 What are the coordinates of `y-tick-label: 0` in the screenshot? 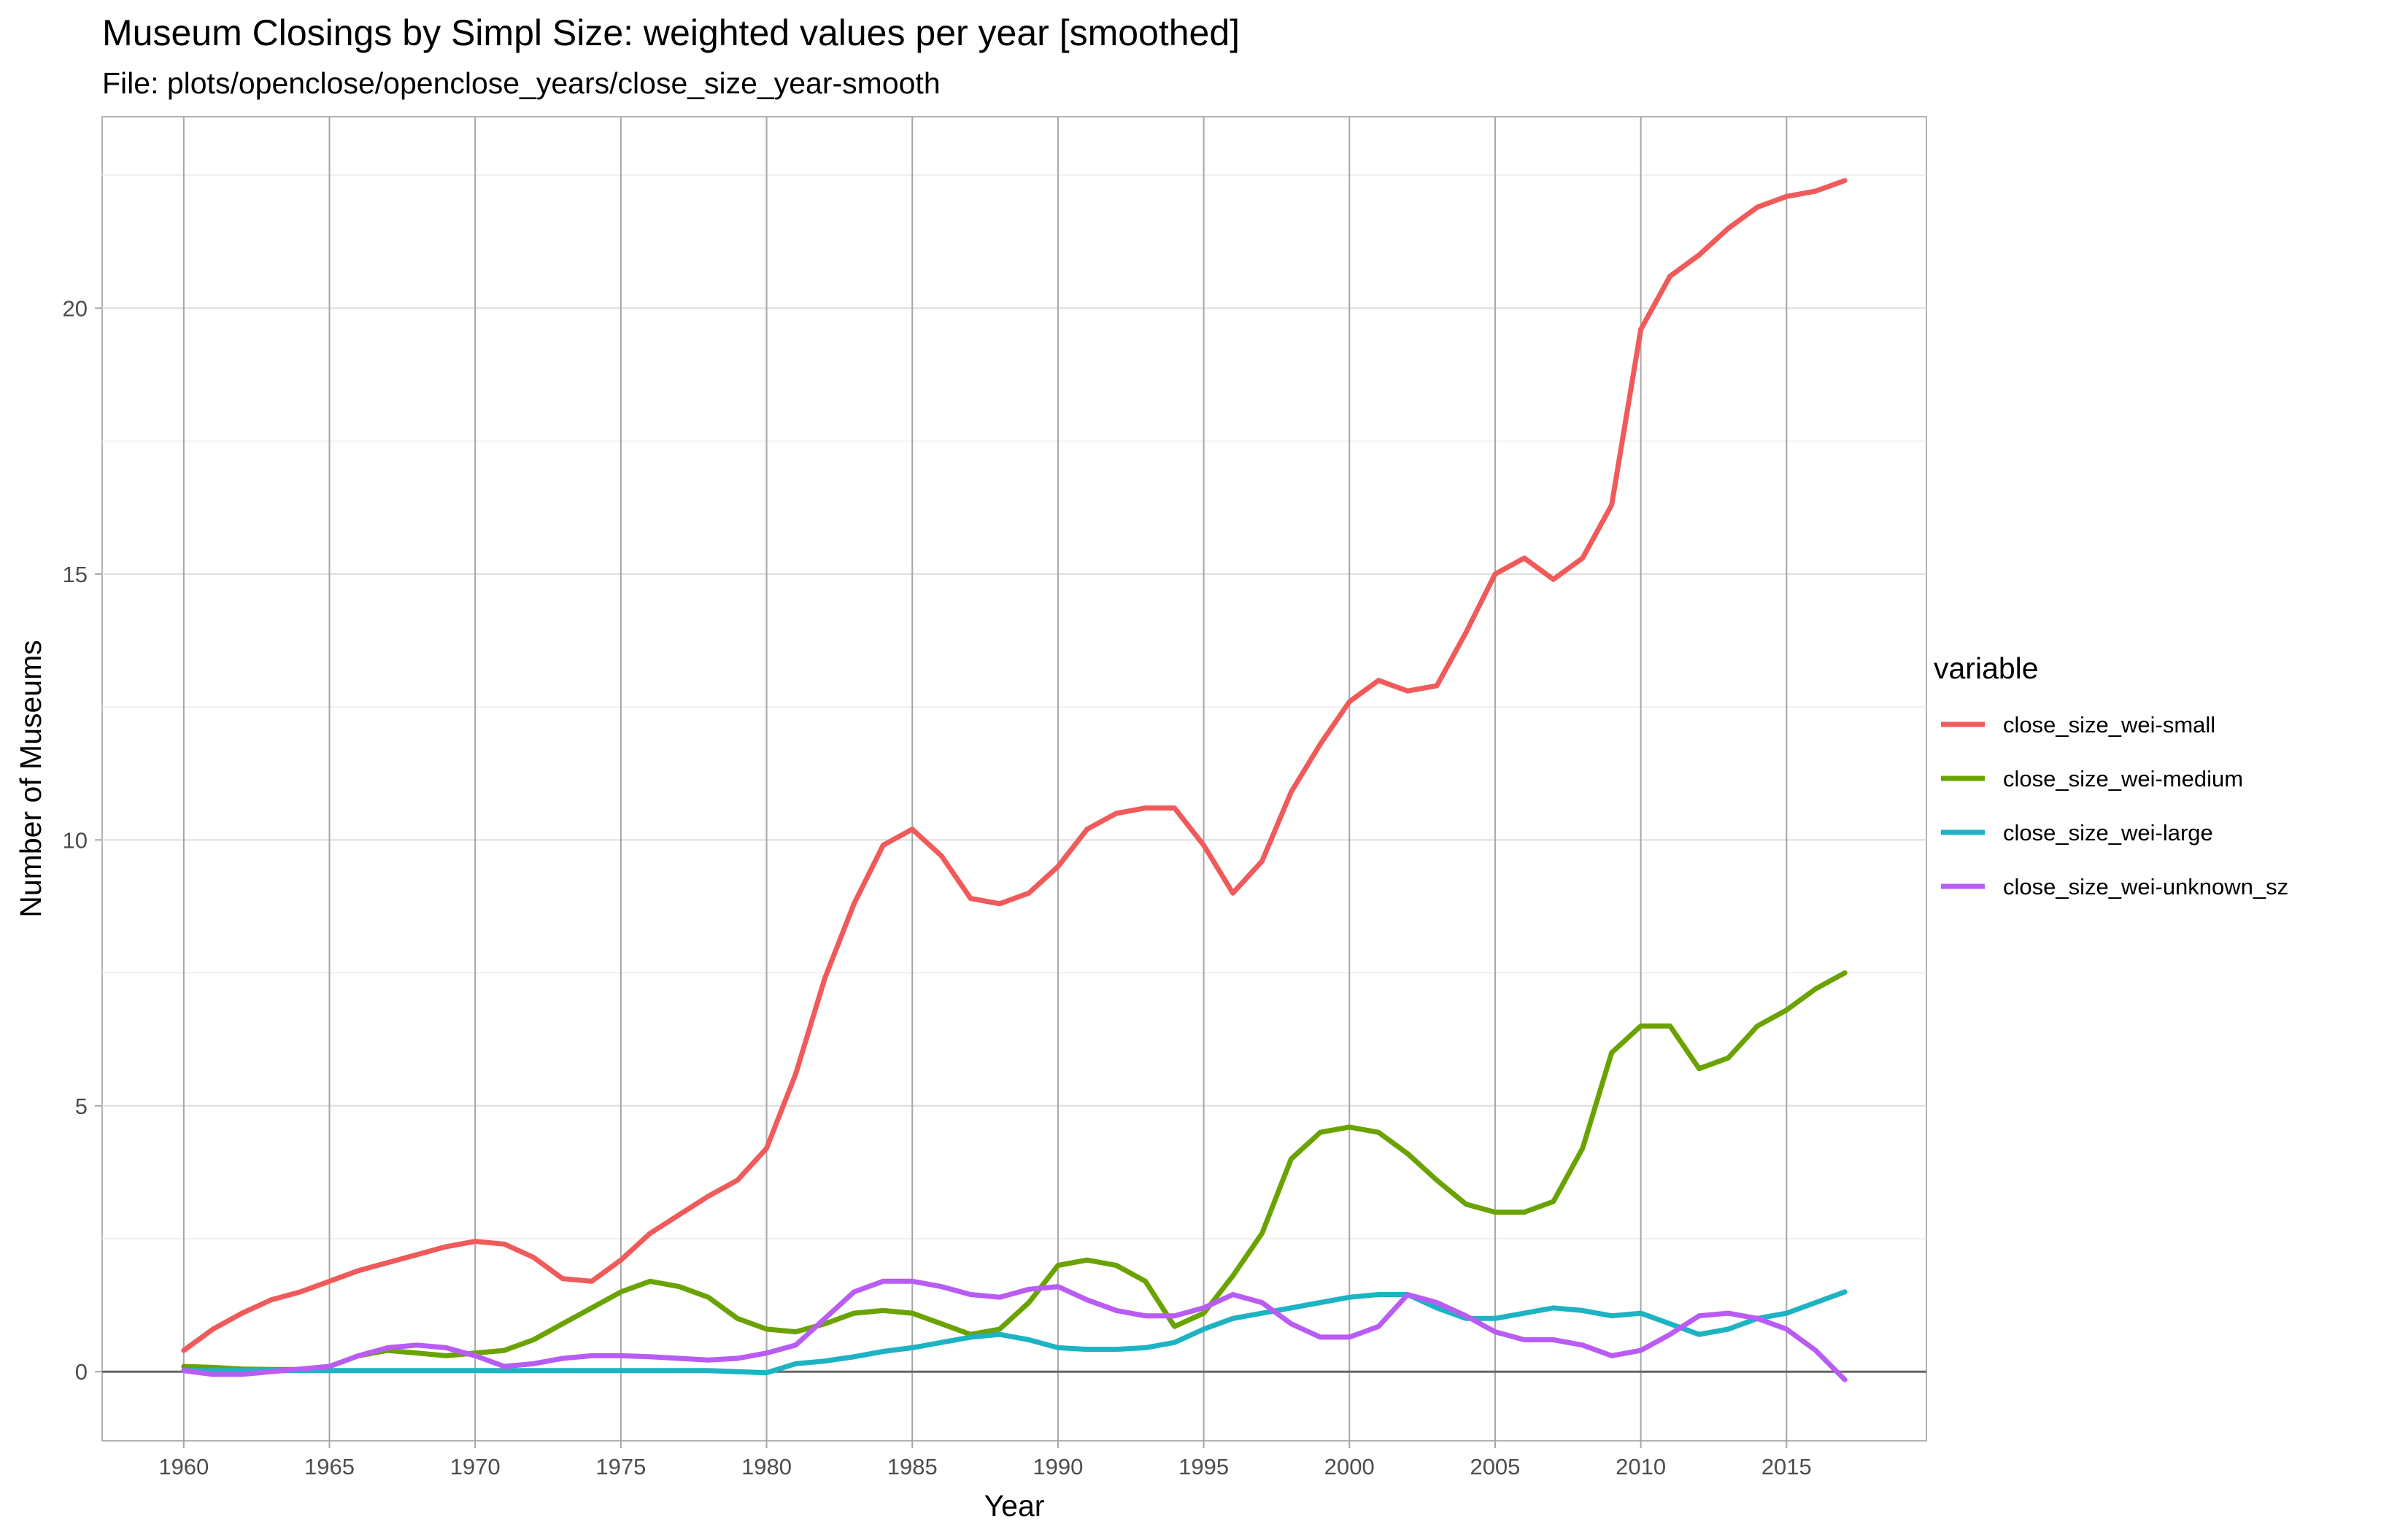 It's located at (81, 1372).